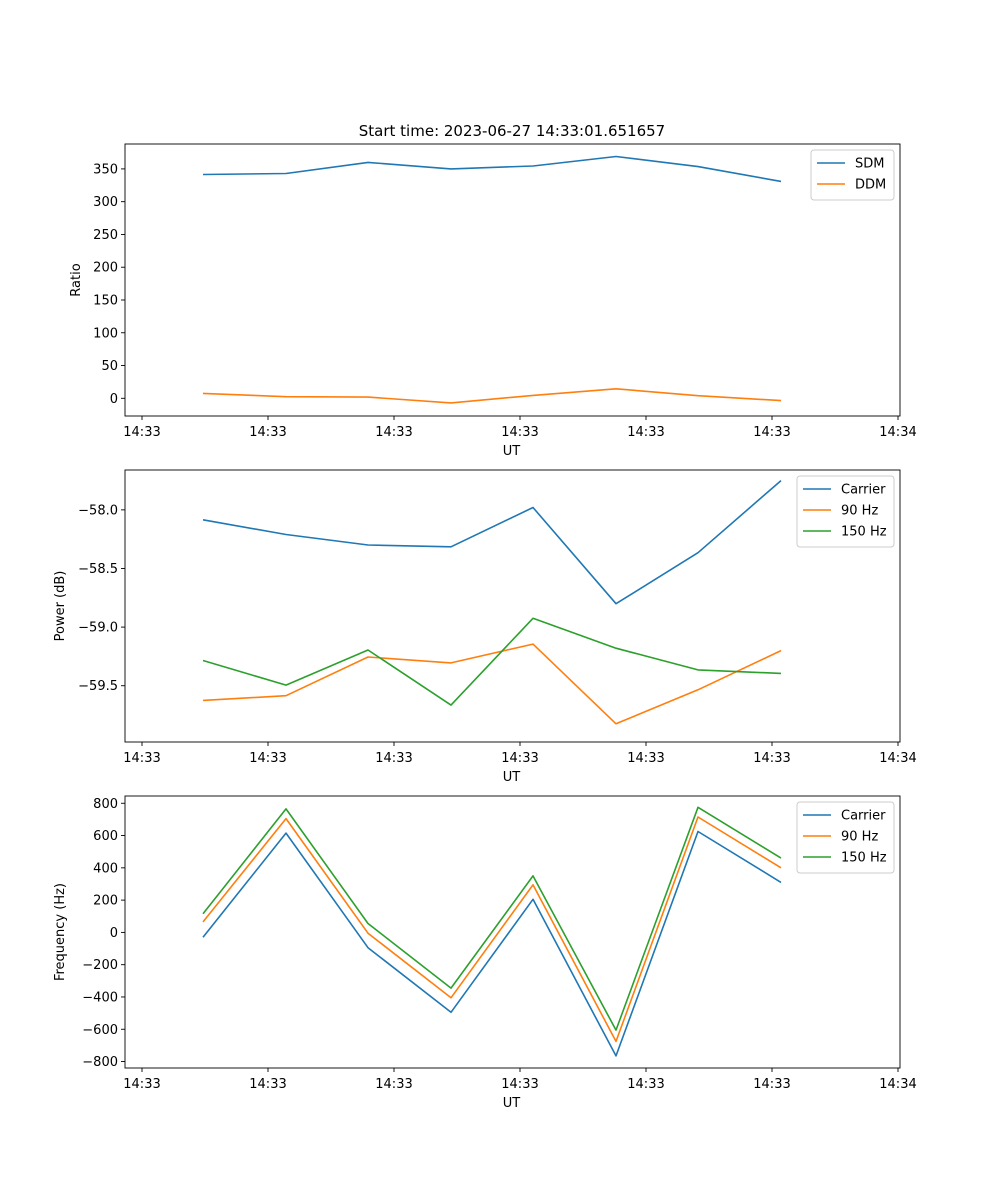 This screenshot has width=1000, height=1200. Describe the element at coordinates (100, 1062) in the screenshot. I see `y-tick-label: −800` at that location.